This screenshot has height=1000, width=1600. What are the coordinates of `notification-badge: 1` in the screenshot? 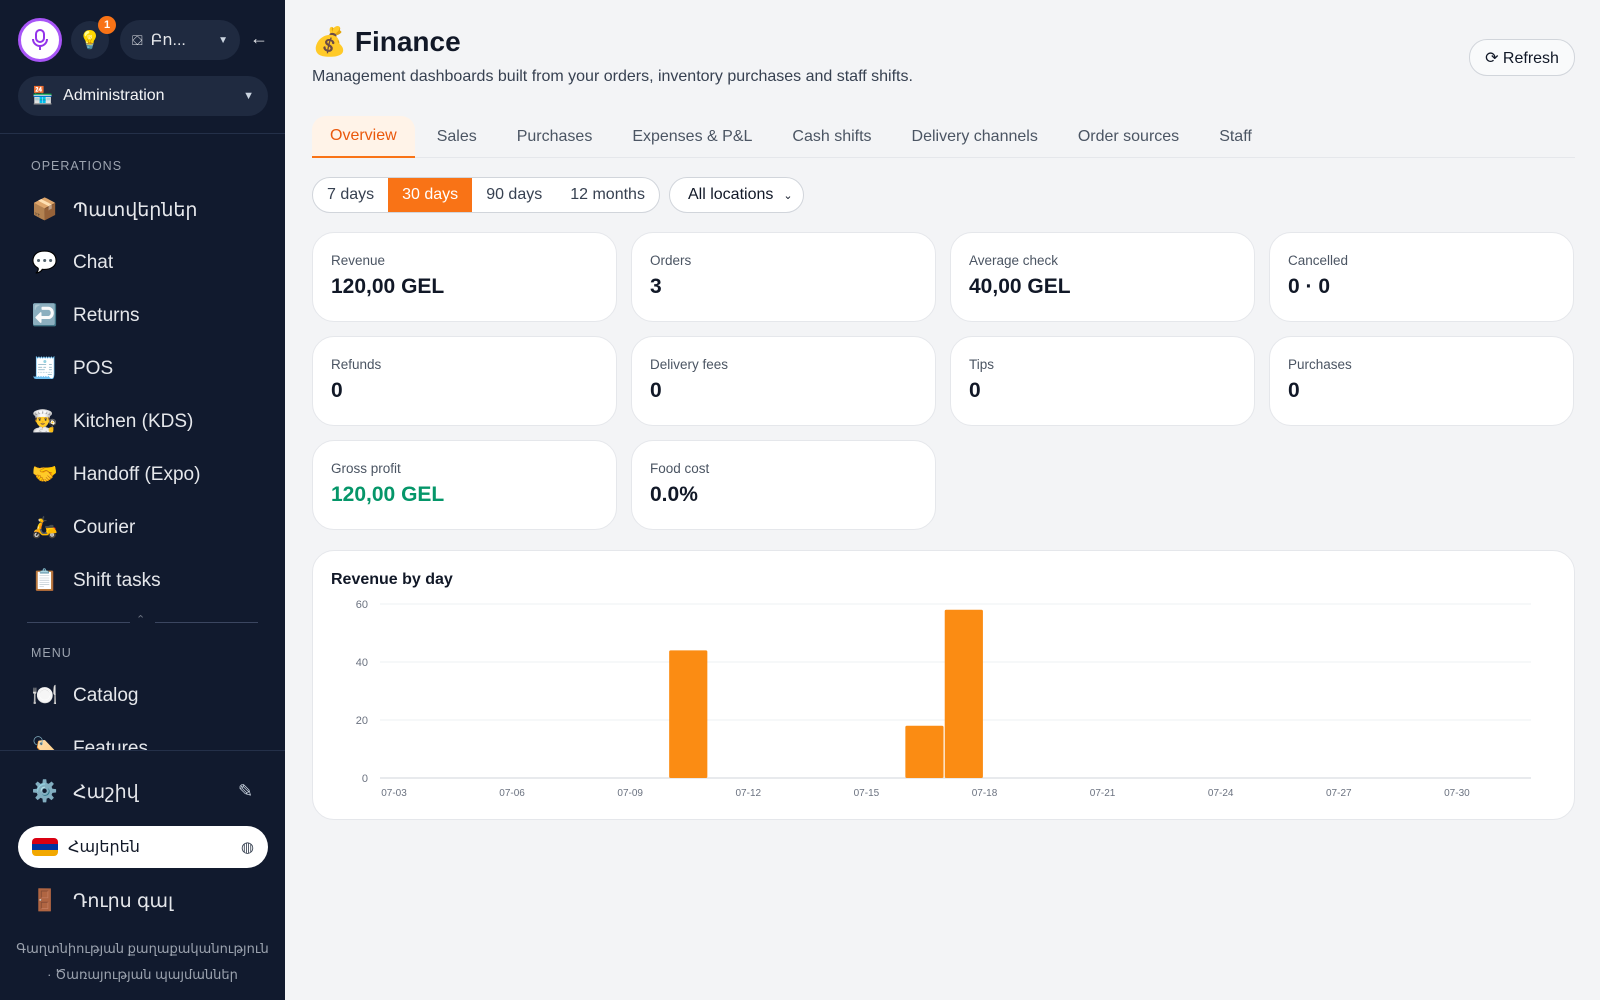 It's located at (107, 25).